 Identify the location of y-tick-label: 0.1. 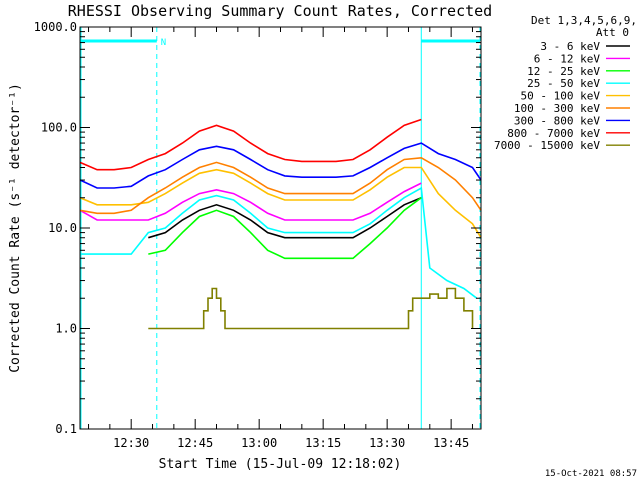
(66, 429).